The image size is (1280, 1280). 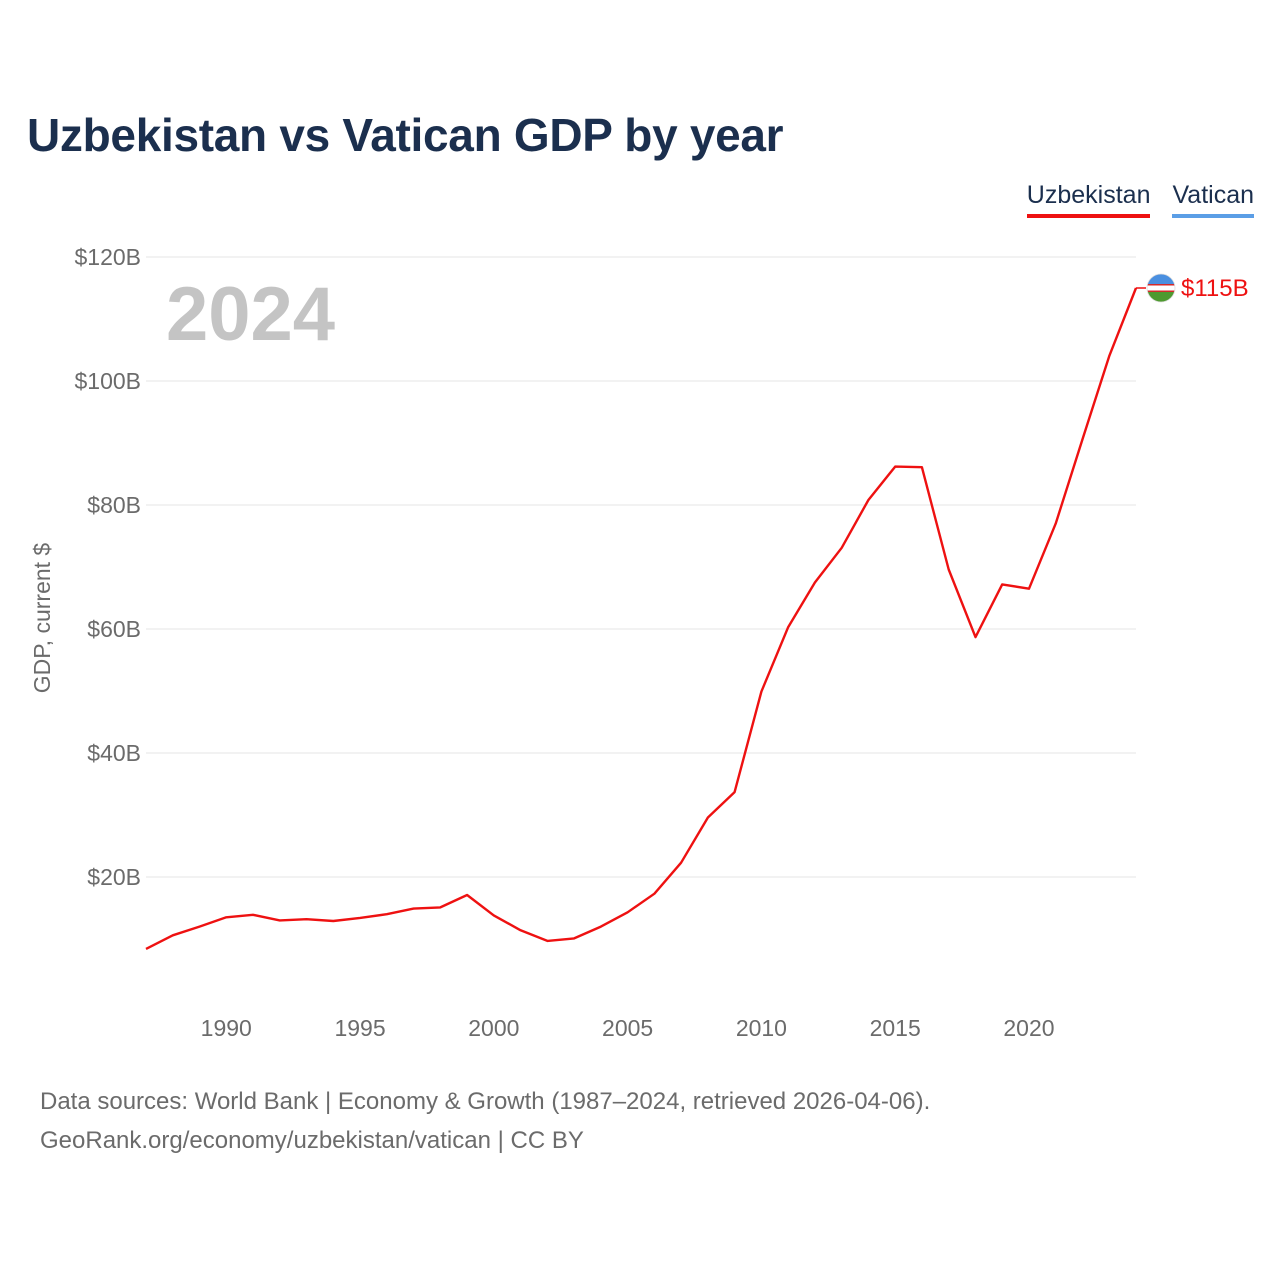 What do you see at coordinates (761, 1028) in the screenshot?
I see `x-tick-label: 2010` at bounding box center [761, 1028].